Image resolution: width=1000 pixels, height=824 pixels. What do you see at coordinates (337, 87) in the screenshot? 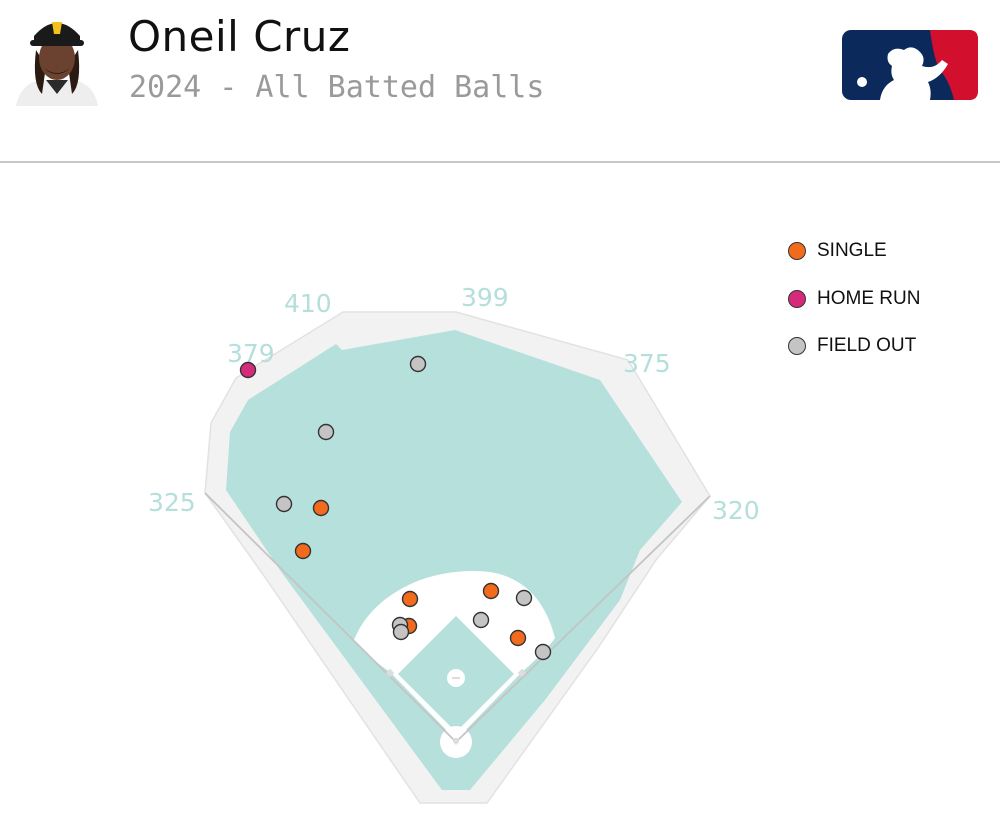
I see `chart-subtitle: 2024 - All Batted Balls` at bounding box center [337, 87].